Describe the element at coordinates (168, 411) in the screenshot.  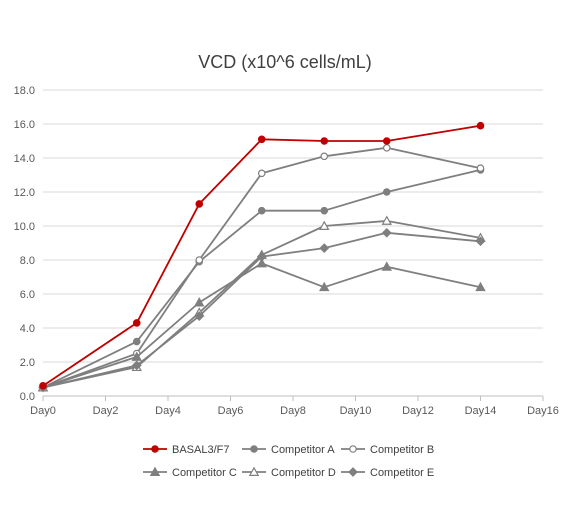
I see `x-tick-label: Day4` at that location.